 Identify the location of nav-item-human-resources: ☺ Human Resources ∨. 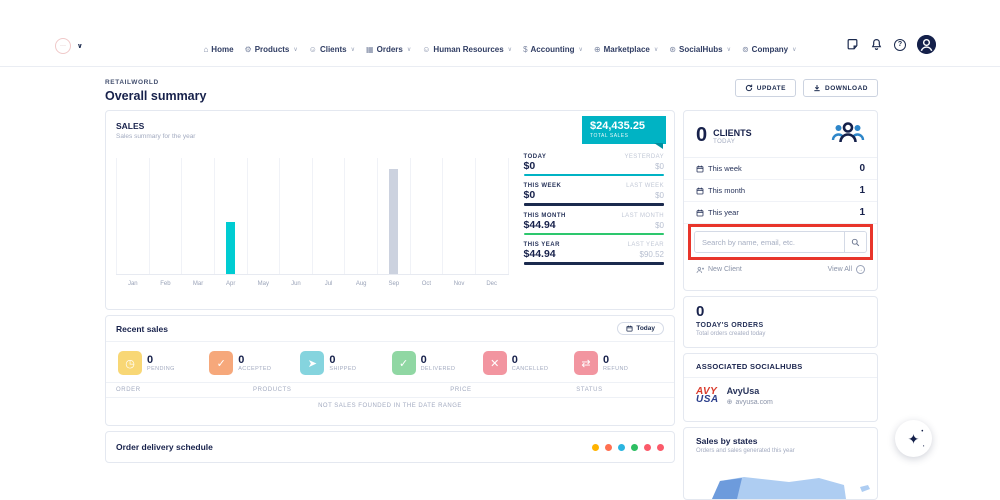
(467, 49).